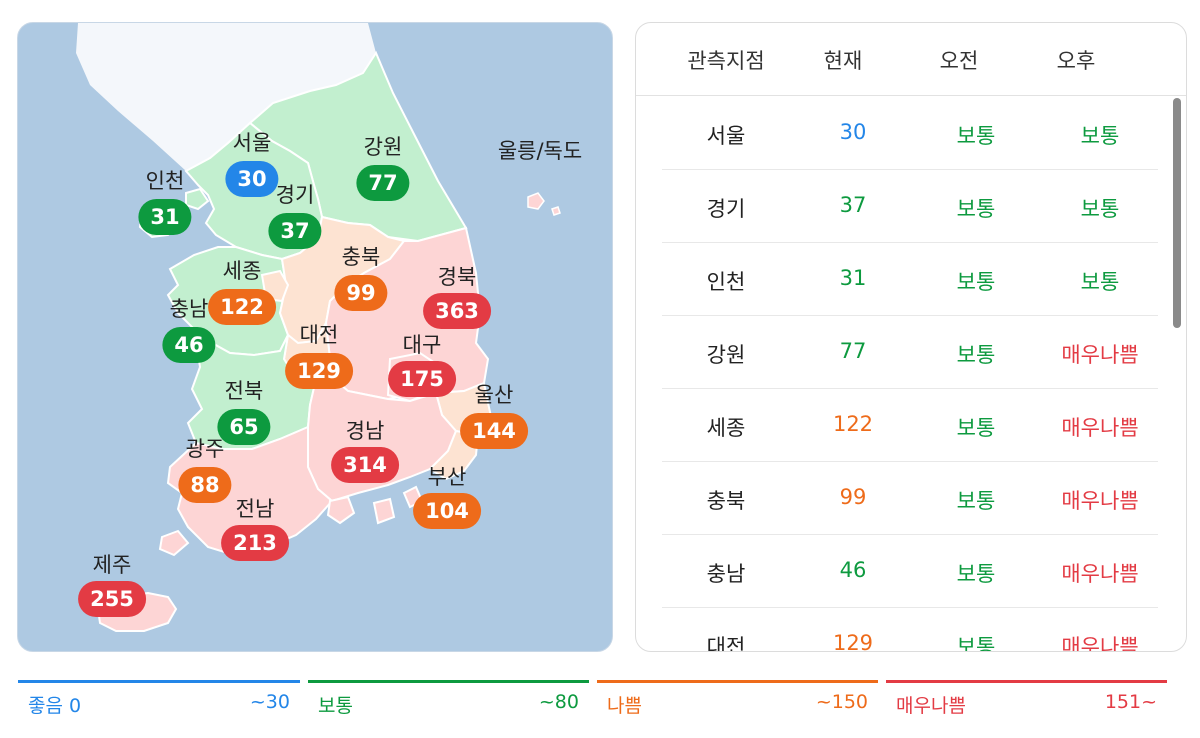  I want to click on cell-current: 31, so click(853, 278).